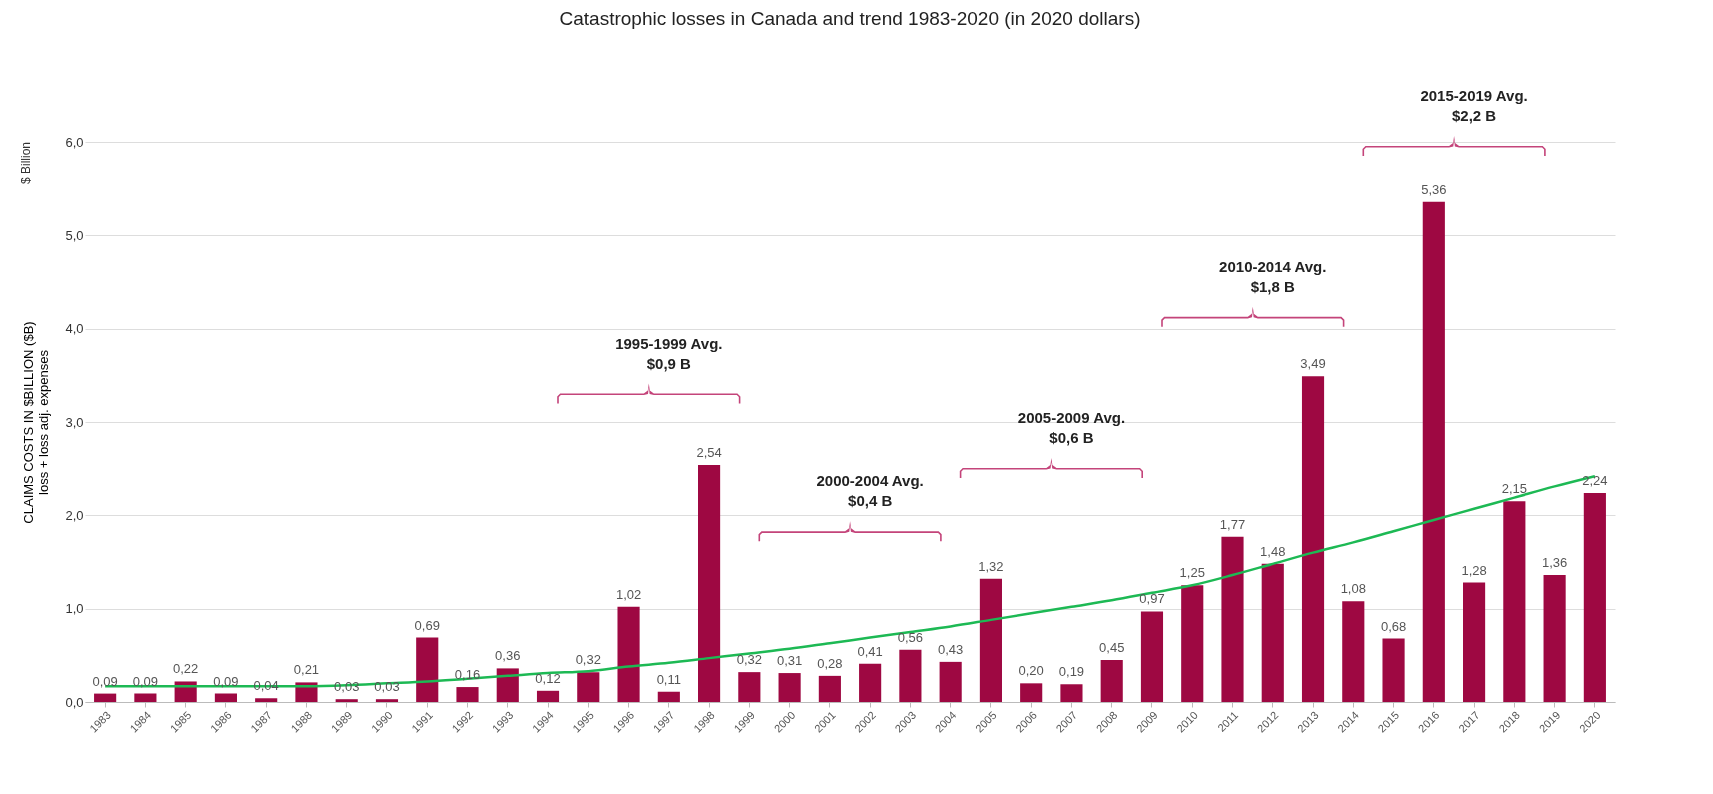  Describe the element at coordinates (186, 669) in the screenshot. I see `data-label: 0,22` at that location.